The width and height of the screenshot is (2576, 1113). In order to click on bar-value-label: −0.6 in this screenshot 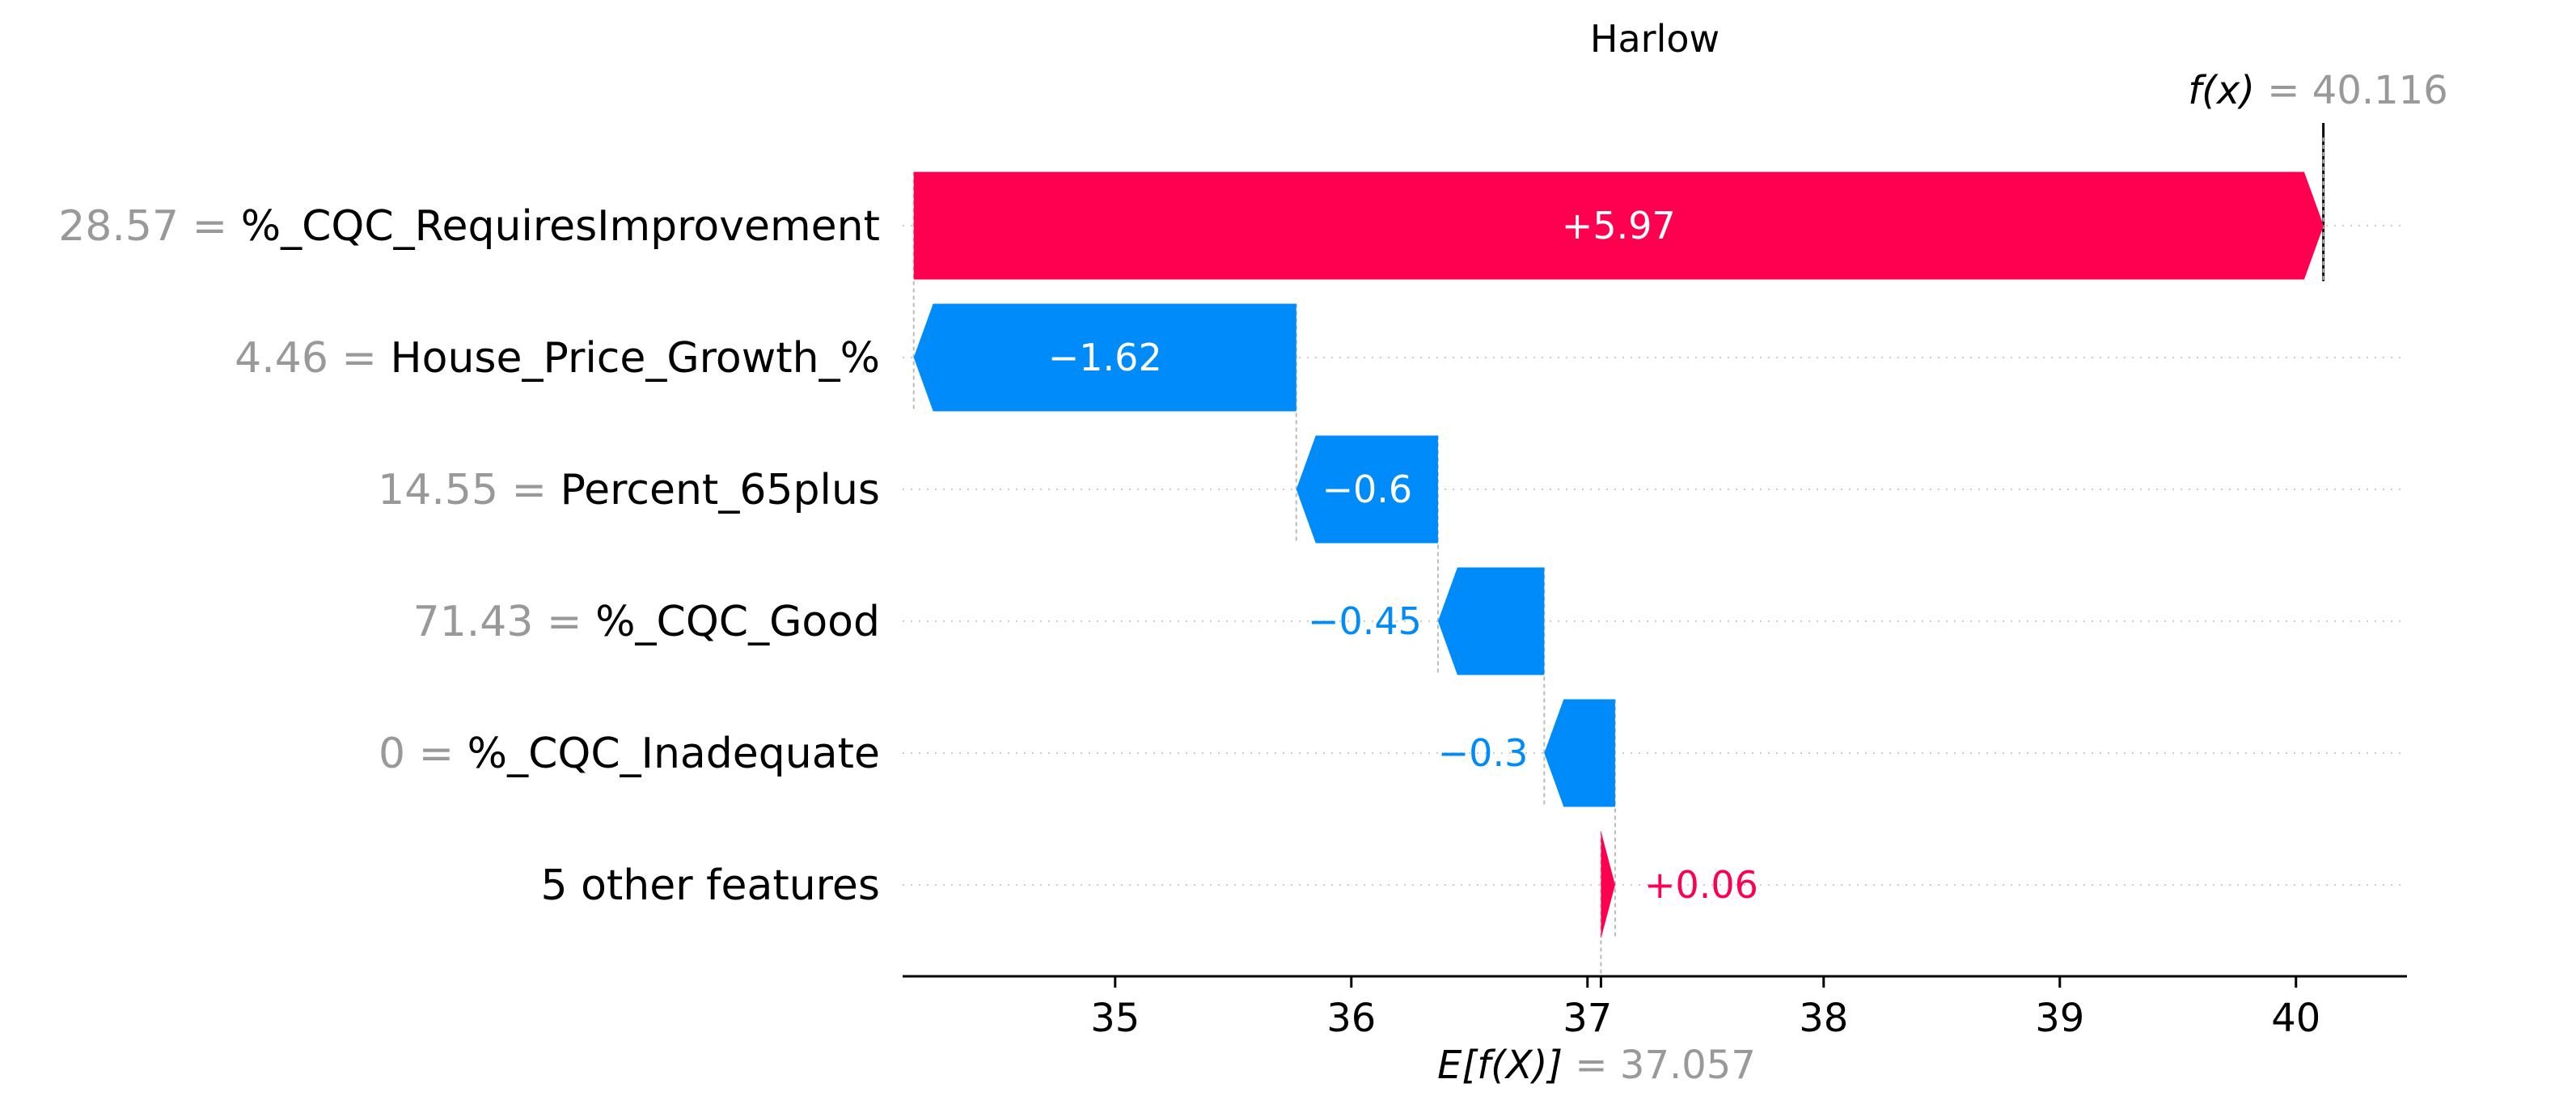, I will do `click(1368, 490)`.